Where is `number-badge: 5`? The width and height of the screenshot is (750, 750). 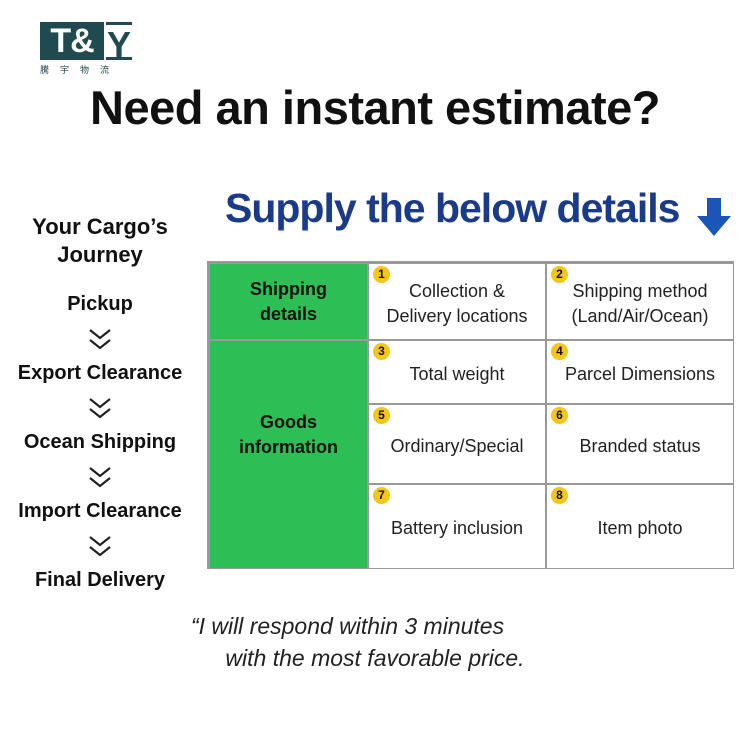
number-badge: 5 is located at coordinates (381, 415).